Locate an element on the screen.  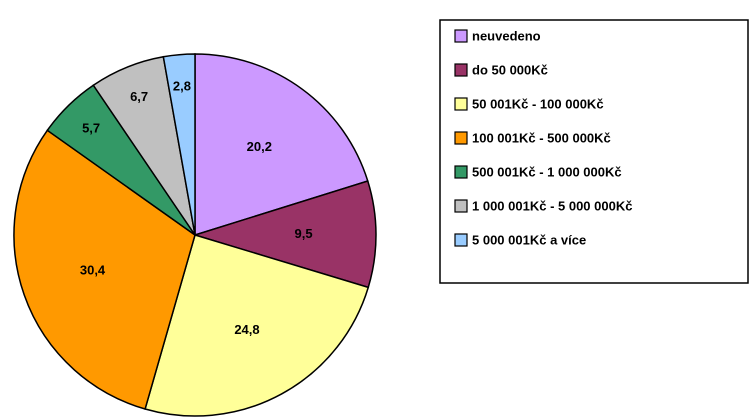
data-label: 9,5 is located at coordinates (304, 233).